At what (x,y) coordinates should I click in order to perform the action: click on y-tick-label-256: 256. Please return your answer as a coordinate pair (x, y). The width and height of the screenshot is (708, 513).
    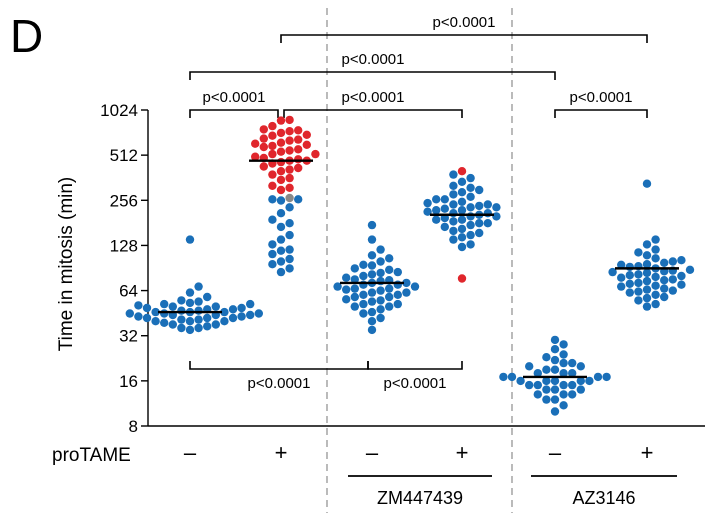
    Looking at the image, I should click on (124, 200).